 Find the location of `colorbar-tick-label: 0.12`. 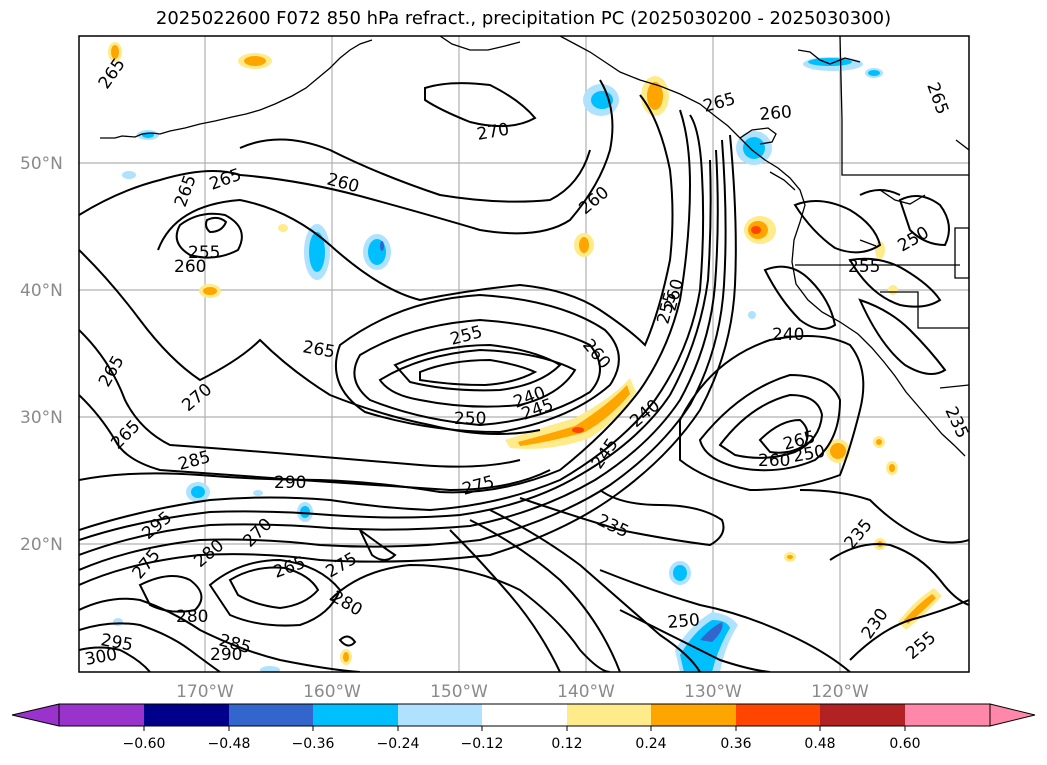

colorbar-tick-label: 0.12 is located at coordinates (566, 744).